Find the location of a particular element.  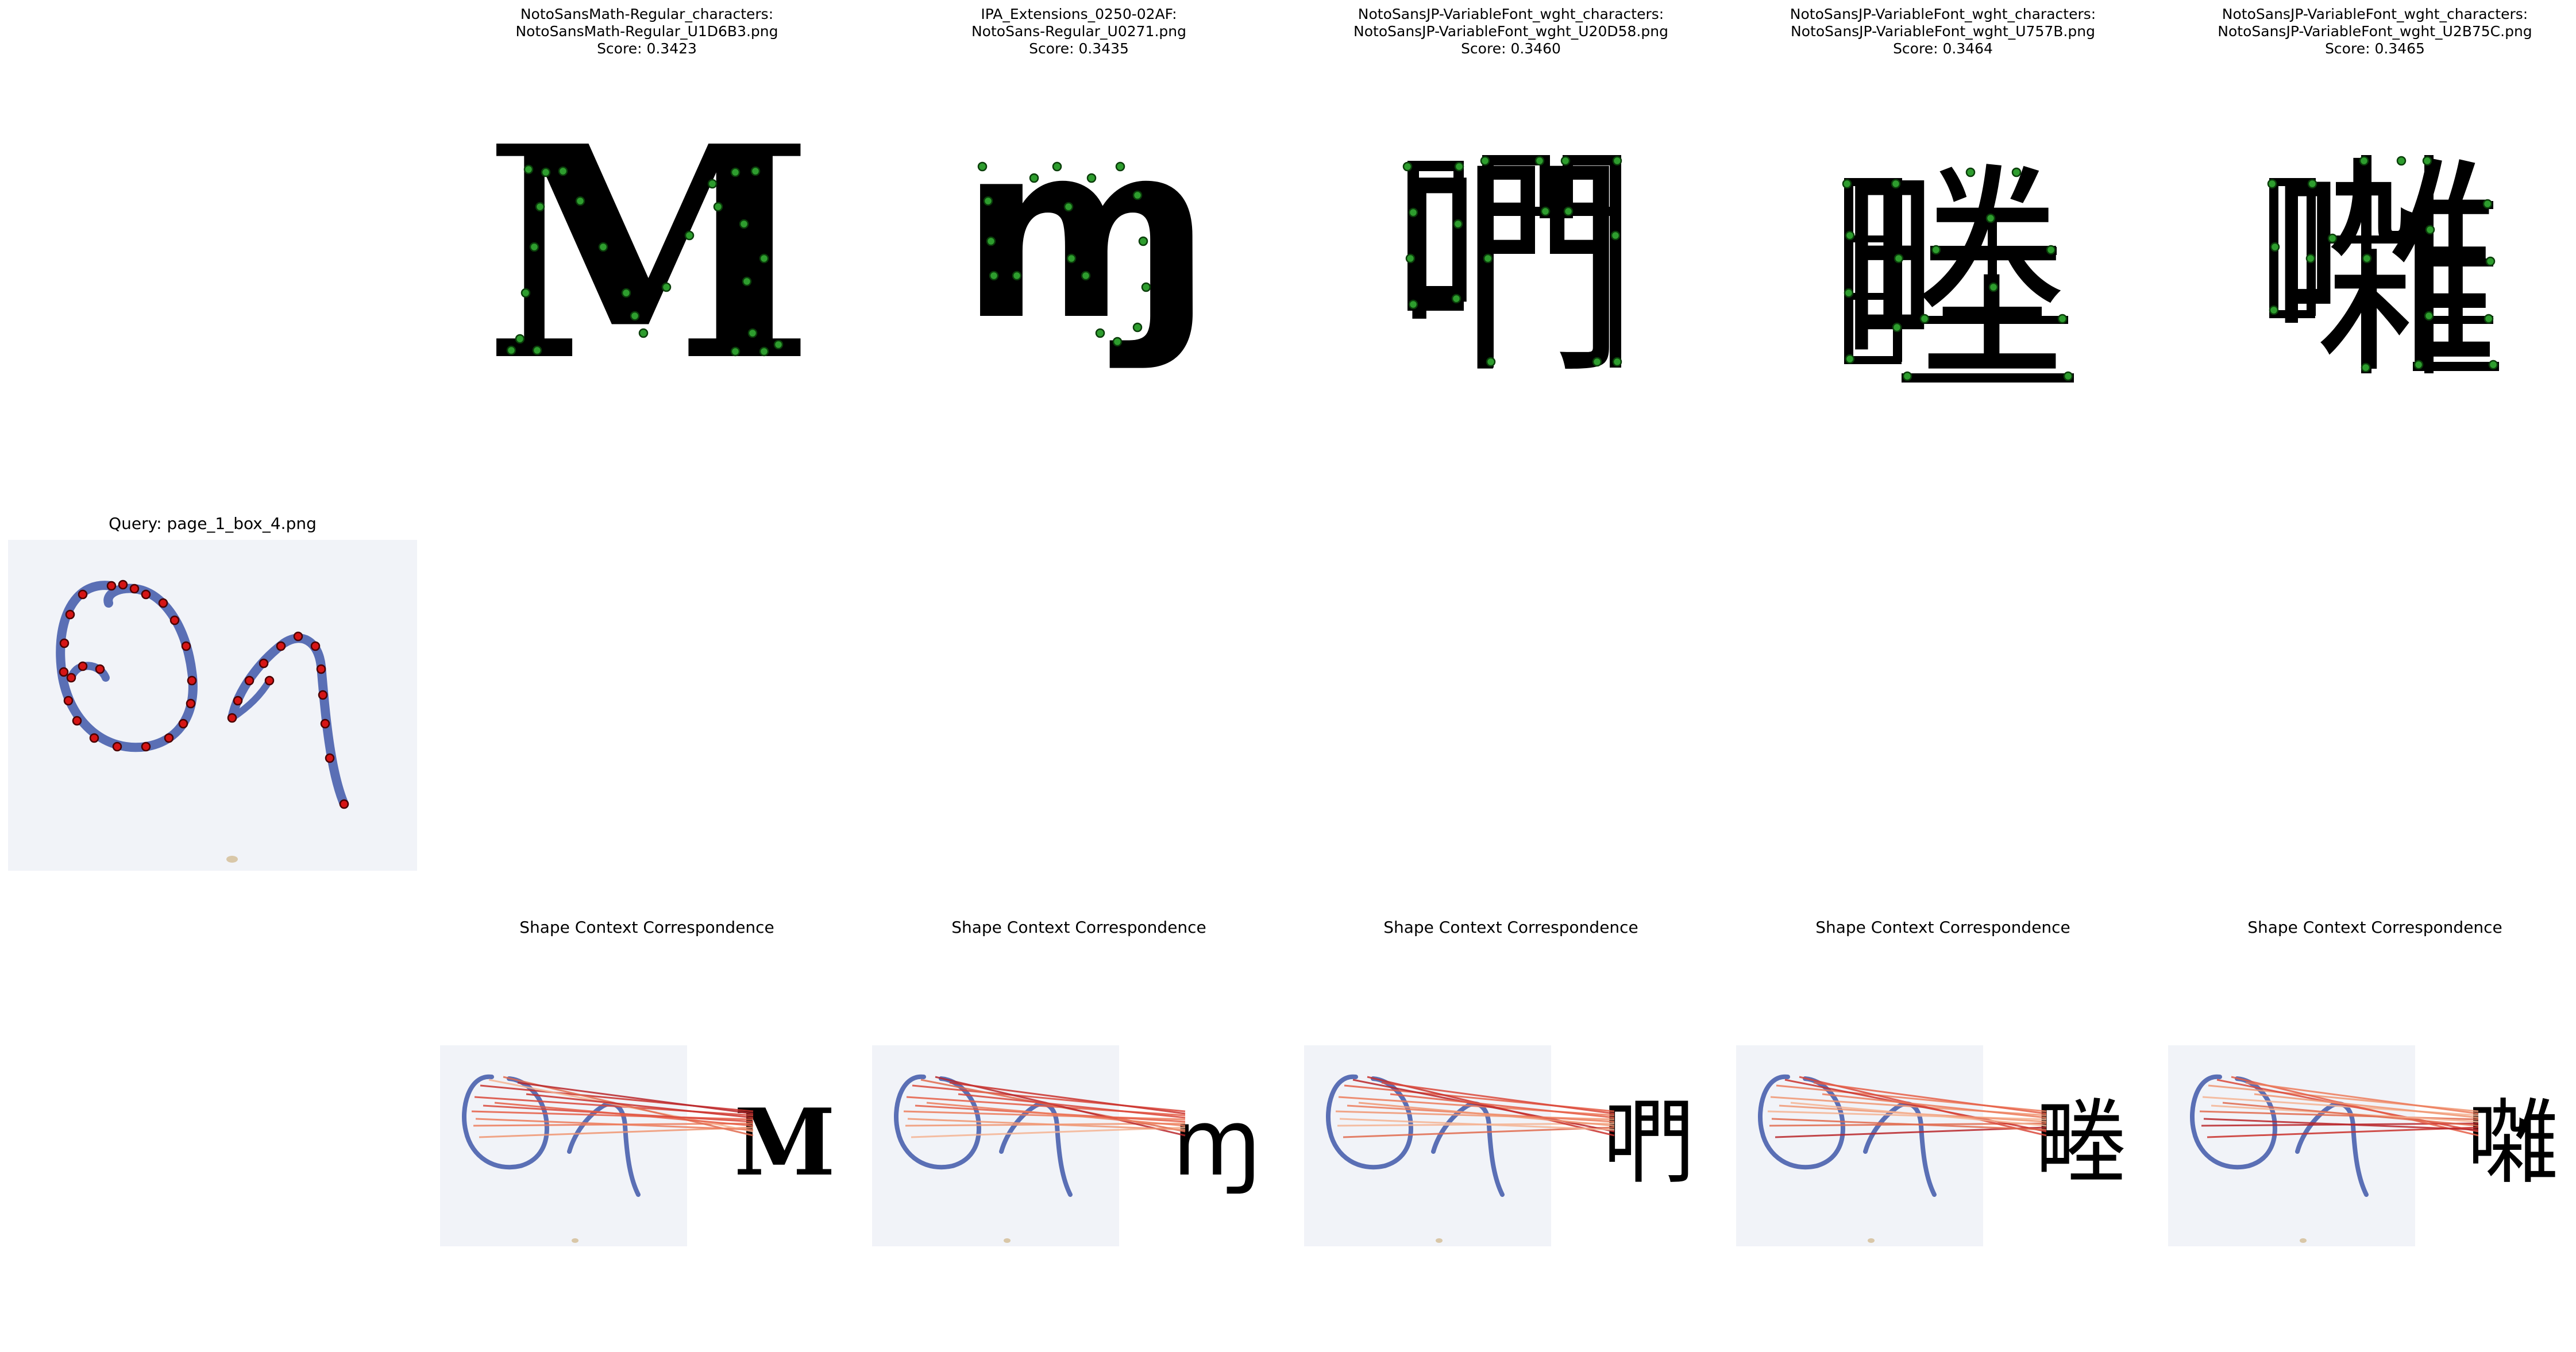

candidate-2-source: IPA_Extensions_0250-02AF: is located at coordinates (1079, 14).